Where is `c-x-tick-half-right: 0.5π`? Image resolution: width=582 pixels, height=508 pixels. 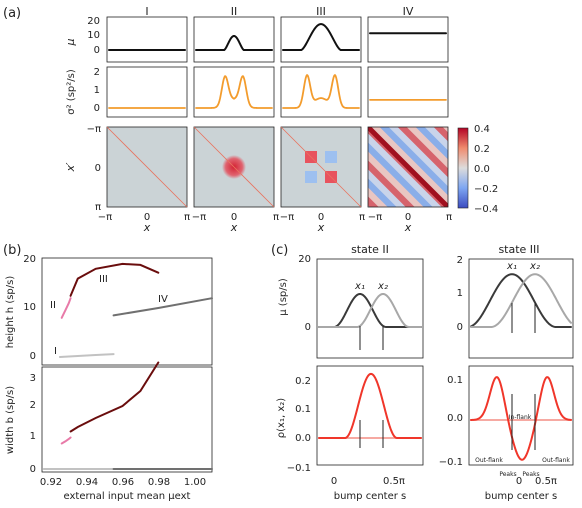
c-x-tick-half-right: 0.5π is located at coordinates (546, 481).